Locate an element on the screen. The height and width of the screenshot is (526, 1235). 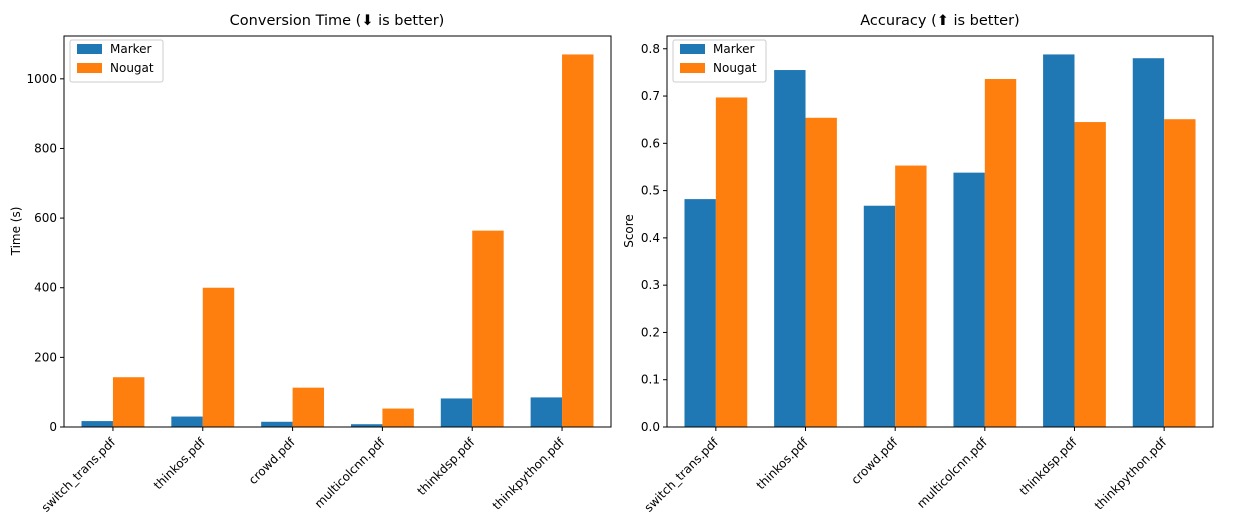
y-tick-label: 1000 is located at coordinates (41, 79).